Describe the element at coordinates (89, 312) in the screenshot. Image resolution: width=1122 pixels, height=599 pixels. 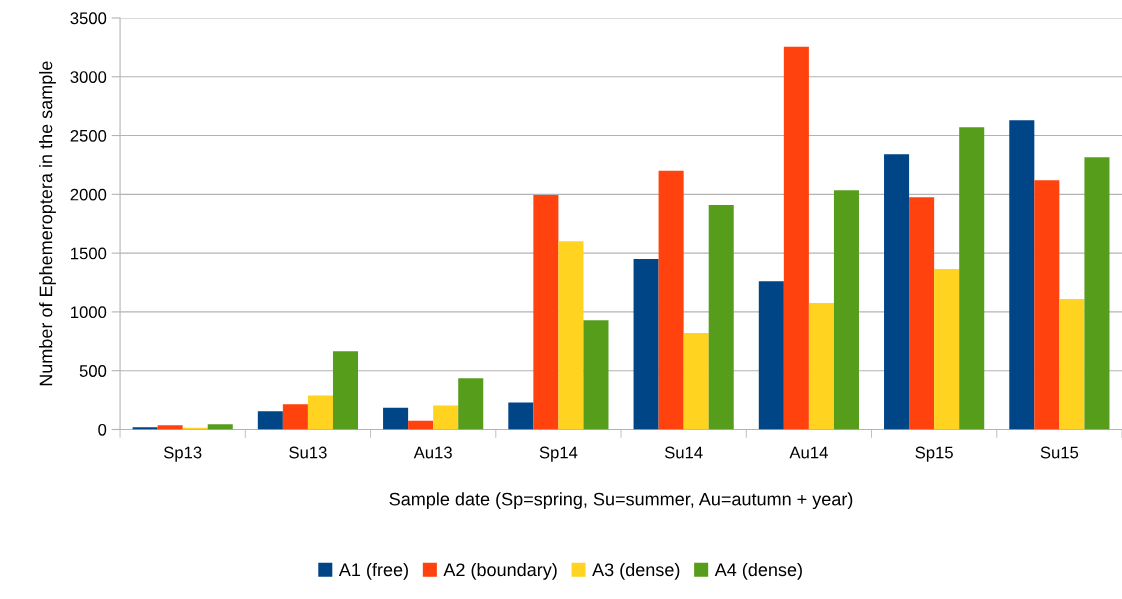
I see `y-tick-label: 1000` at that location.